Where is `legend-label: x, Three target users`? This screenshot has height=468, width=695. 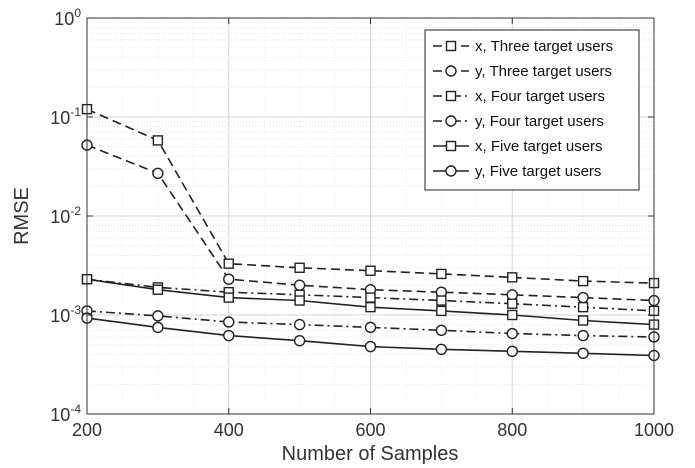 legend-label: x, Three target users is located at coordinates (544, 46).